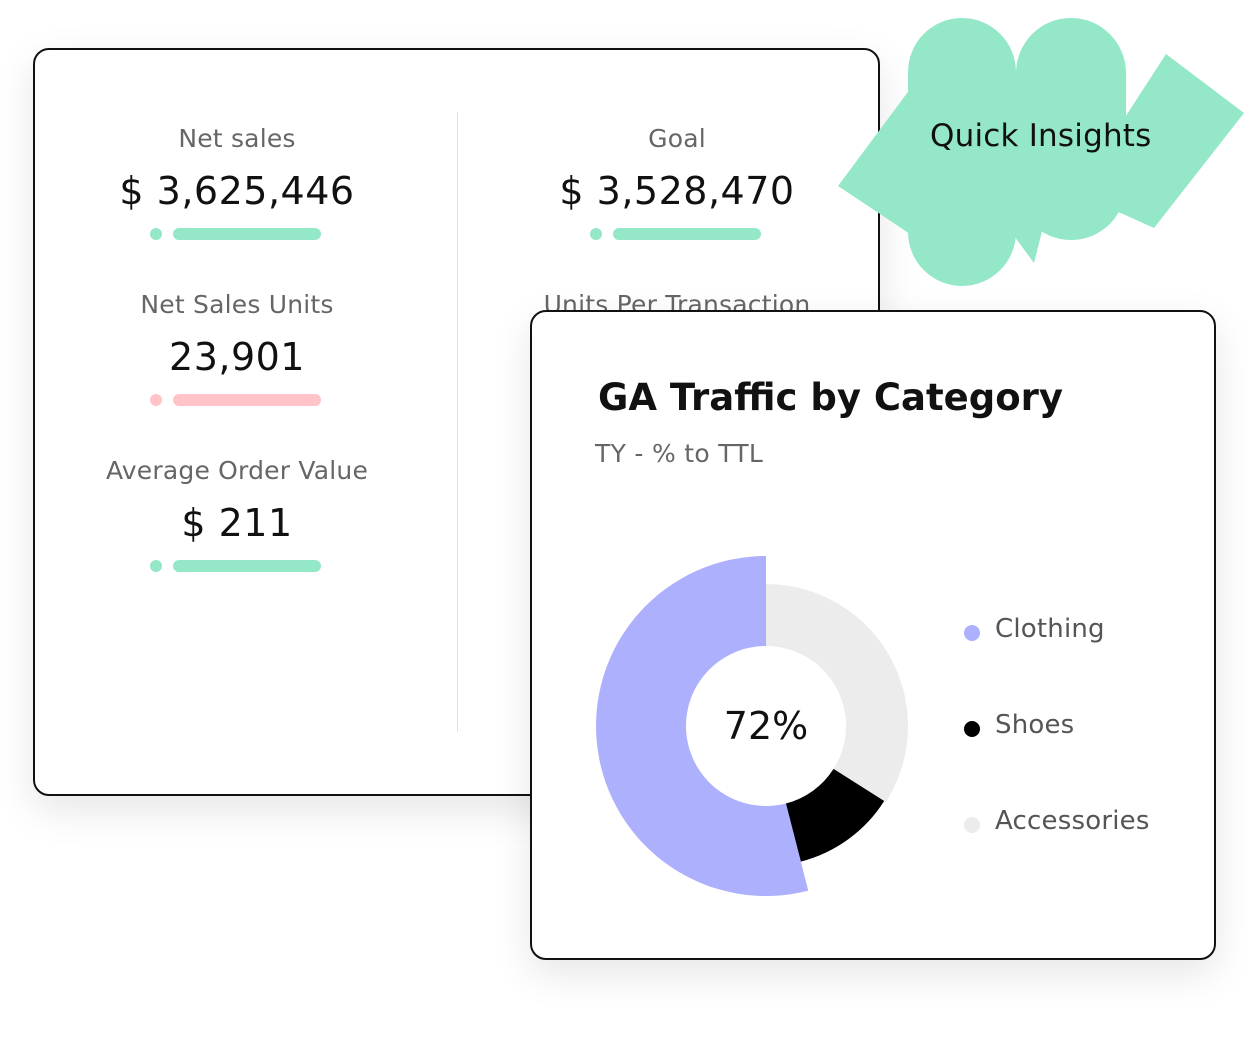 This screenshot has width=1248, height=1057. What do you see at coordinates (1041, 136) in the screenshot?
I see `quick-insights-title: Quick Insights` at bounding box center [1041, 136].